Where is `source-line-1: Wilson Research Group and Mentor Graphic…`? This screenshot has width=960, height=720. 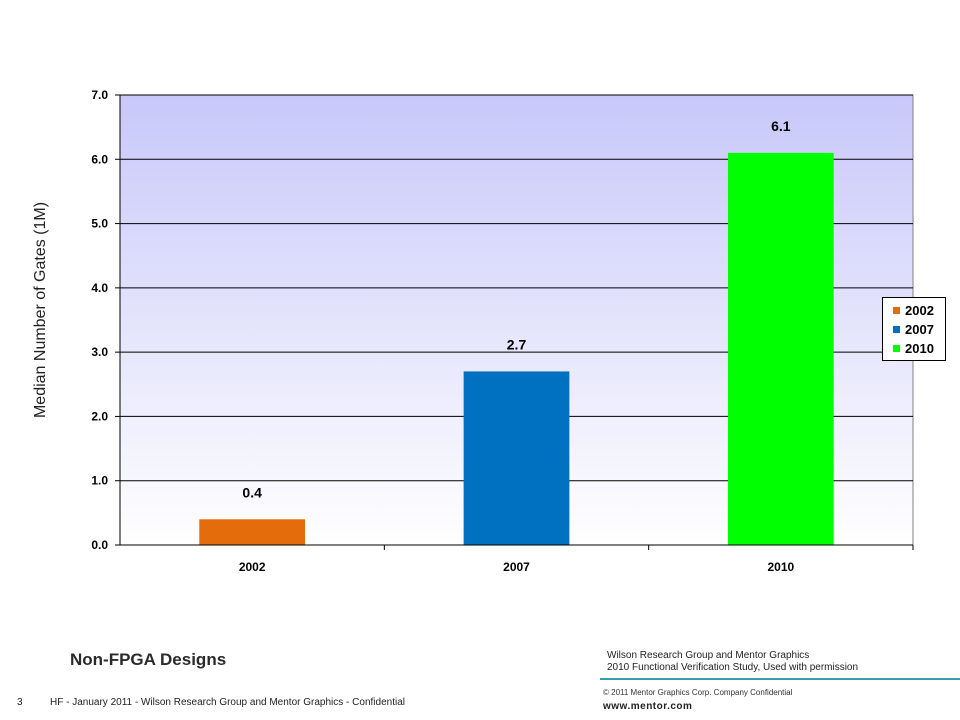
source-line-1: Wilson Research Group and Mentor Graphic… is located at coordinates (708, 655).